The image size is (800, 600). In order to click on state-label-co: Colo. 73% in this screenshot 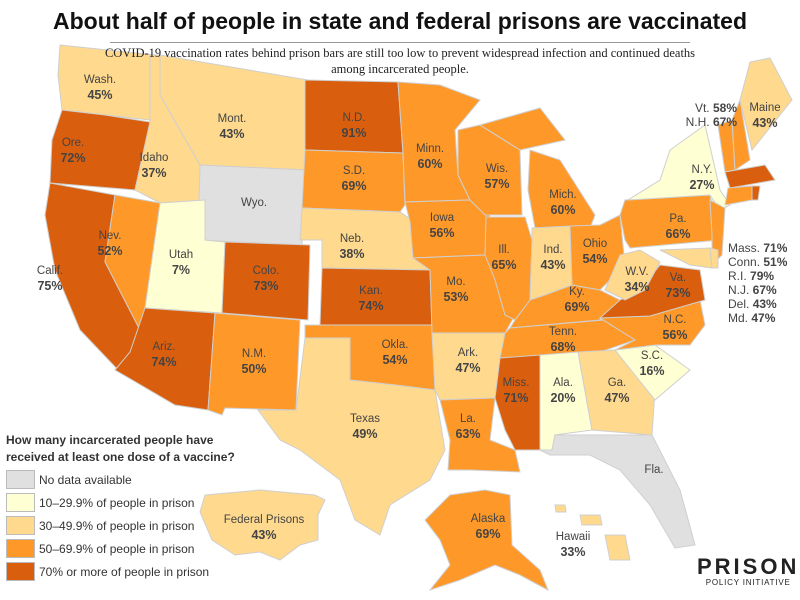, I will do `click(266, 279)`.